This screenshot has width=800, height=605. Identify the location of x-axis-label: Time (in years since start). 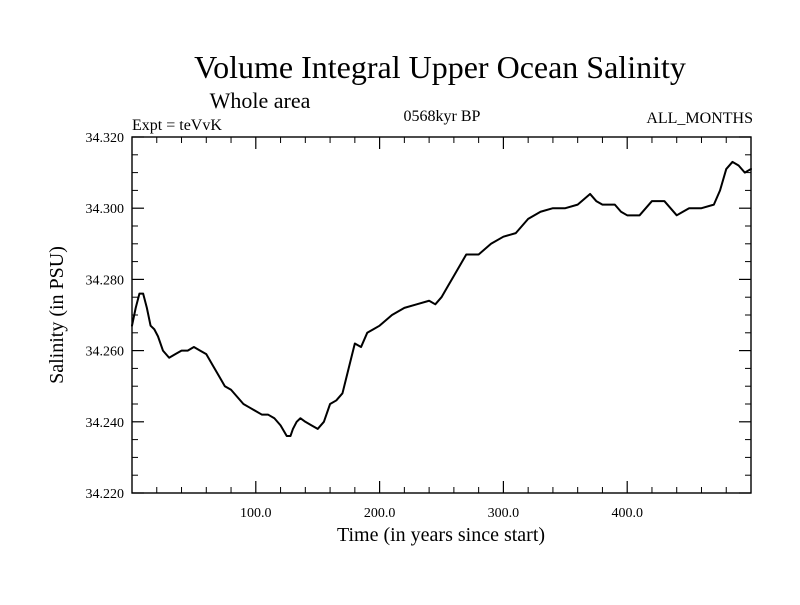
(441, 535).